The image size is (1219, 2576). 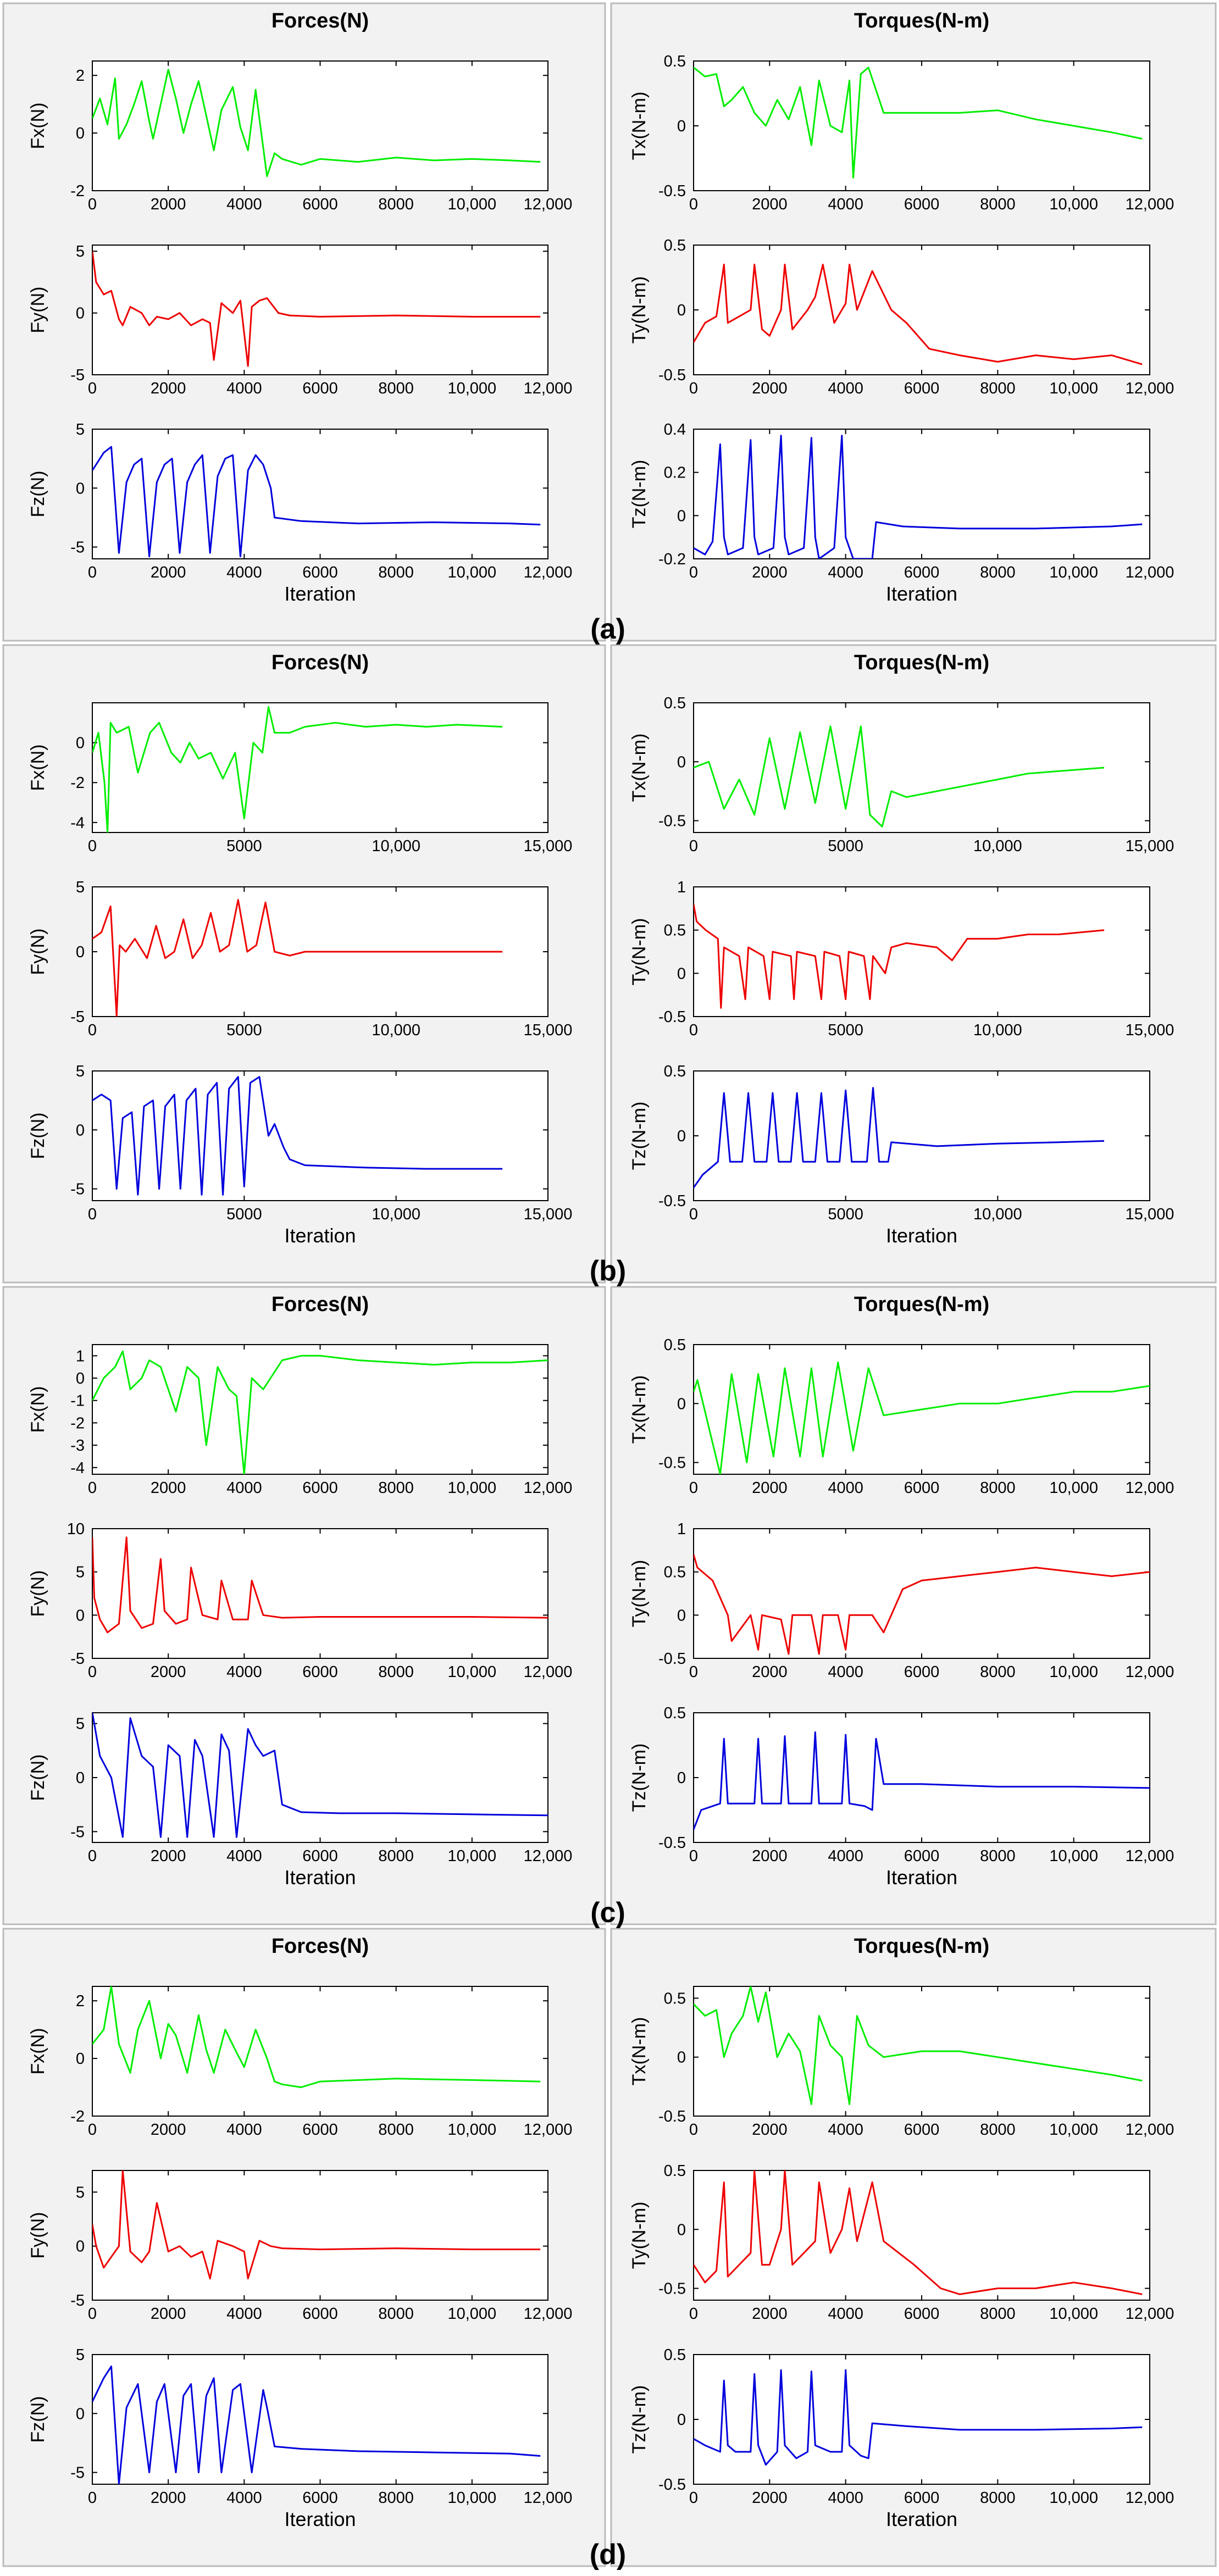 What do you see at coordinates (672, 1659) in the screenshot?
I see `panel-c-ty-ytick-label-0: -0.5` at bounding box center [672, 1659].